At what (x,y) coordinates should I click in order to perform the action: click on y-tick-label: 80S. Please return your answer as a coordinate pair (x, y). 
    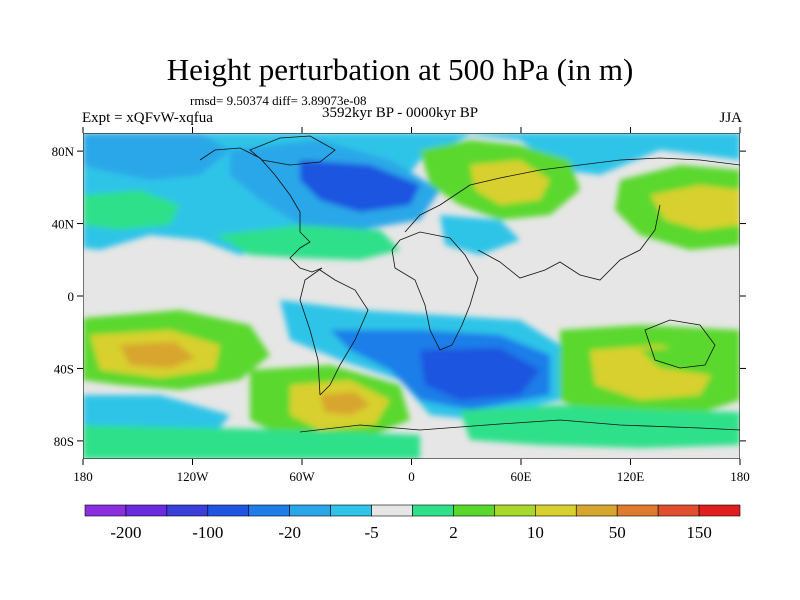
    Looking at the image, I should click on (64, 441).